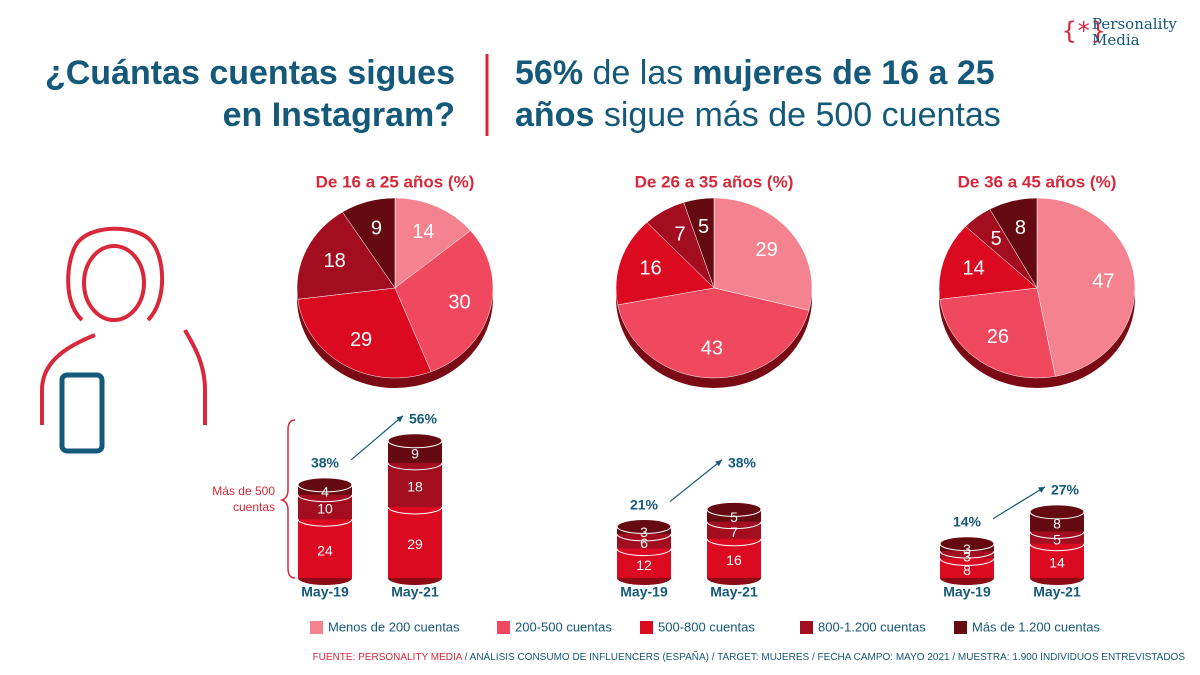 The image size is (1200, 675). What do you see at coordinates (123, 325) in the screenshot?
I see `person-icon` at bounding box center [123, 325].